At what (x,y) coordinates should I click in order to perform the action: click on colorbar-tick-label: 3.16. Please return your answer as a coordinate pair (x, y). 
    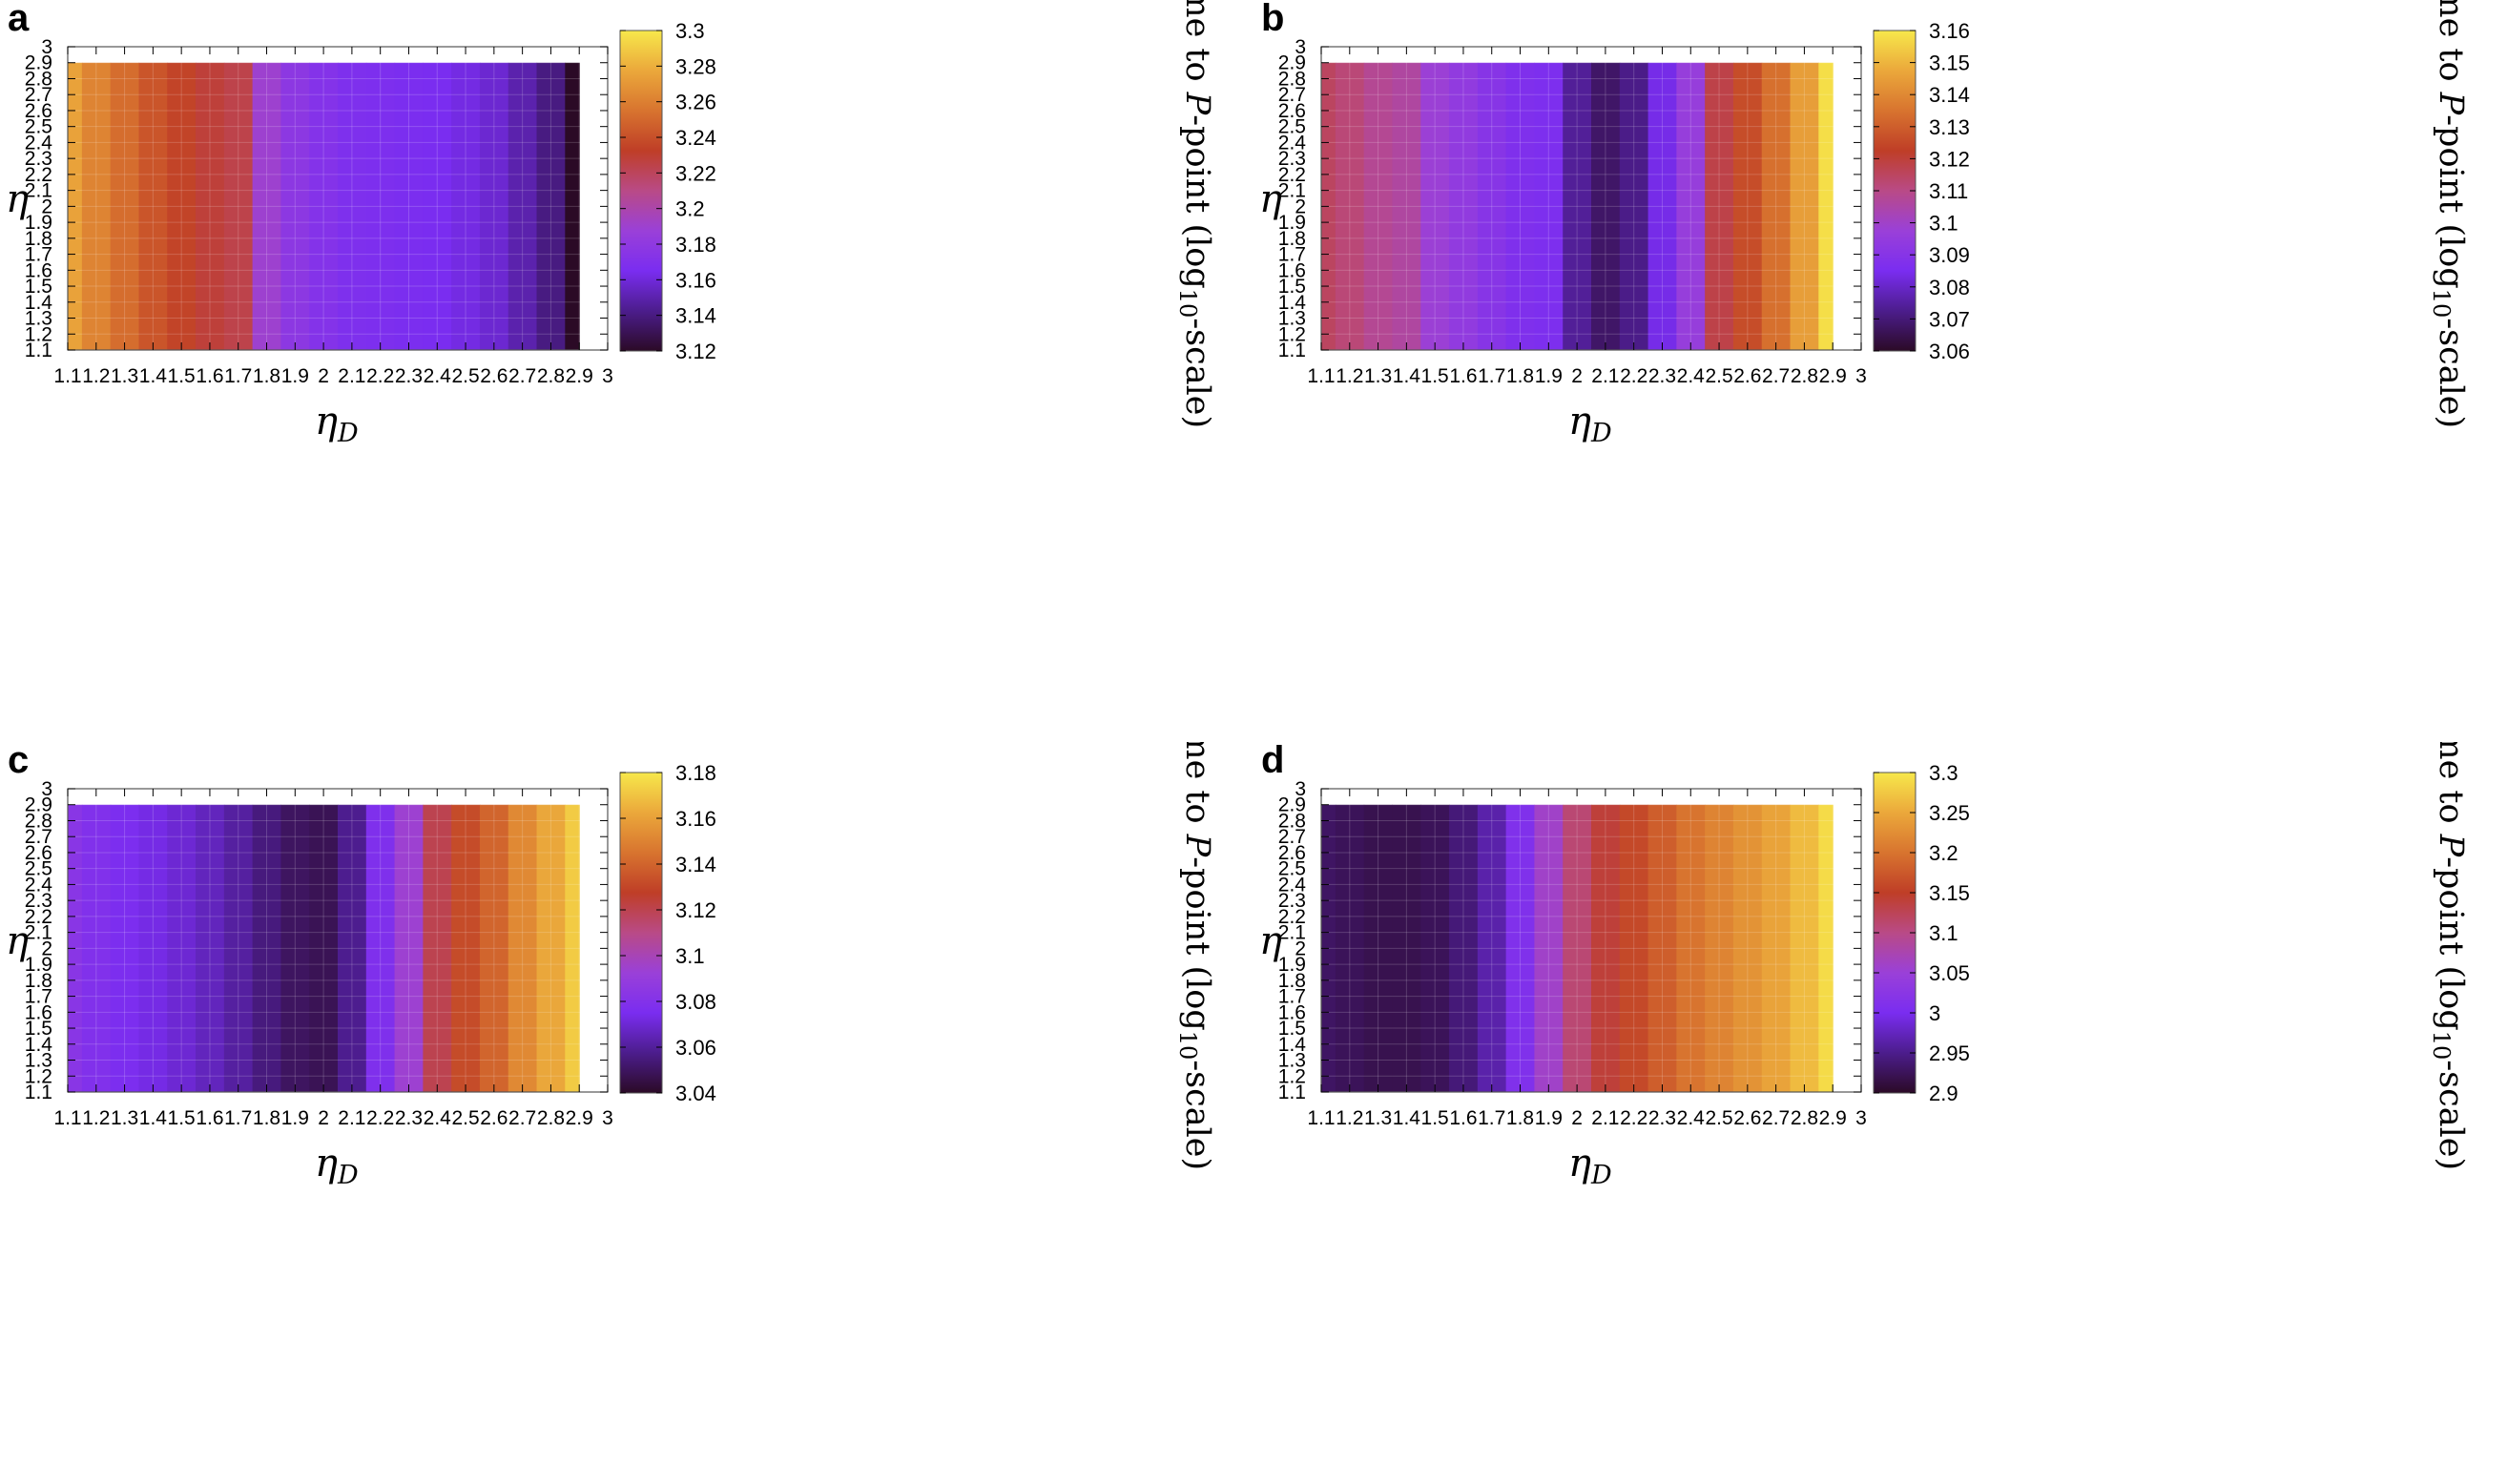
    Looking at the image, I should click on (695, 819).